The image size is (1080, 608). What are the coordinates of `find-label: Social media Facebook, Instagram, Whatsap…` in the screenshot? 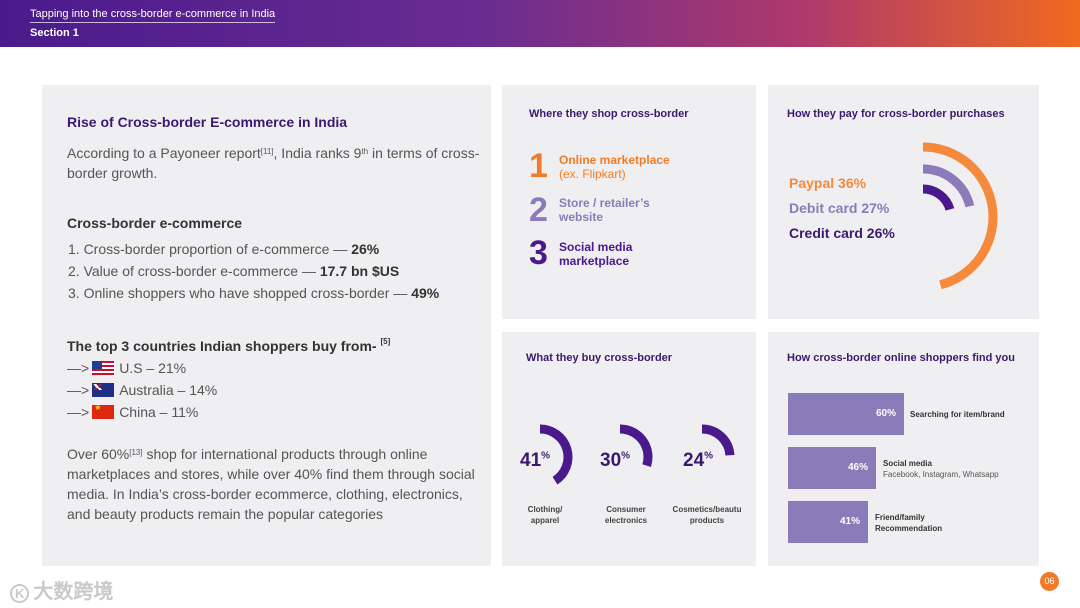 It's located at (941, 469).